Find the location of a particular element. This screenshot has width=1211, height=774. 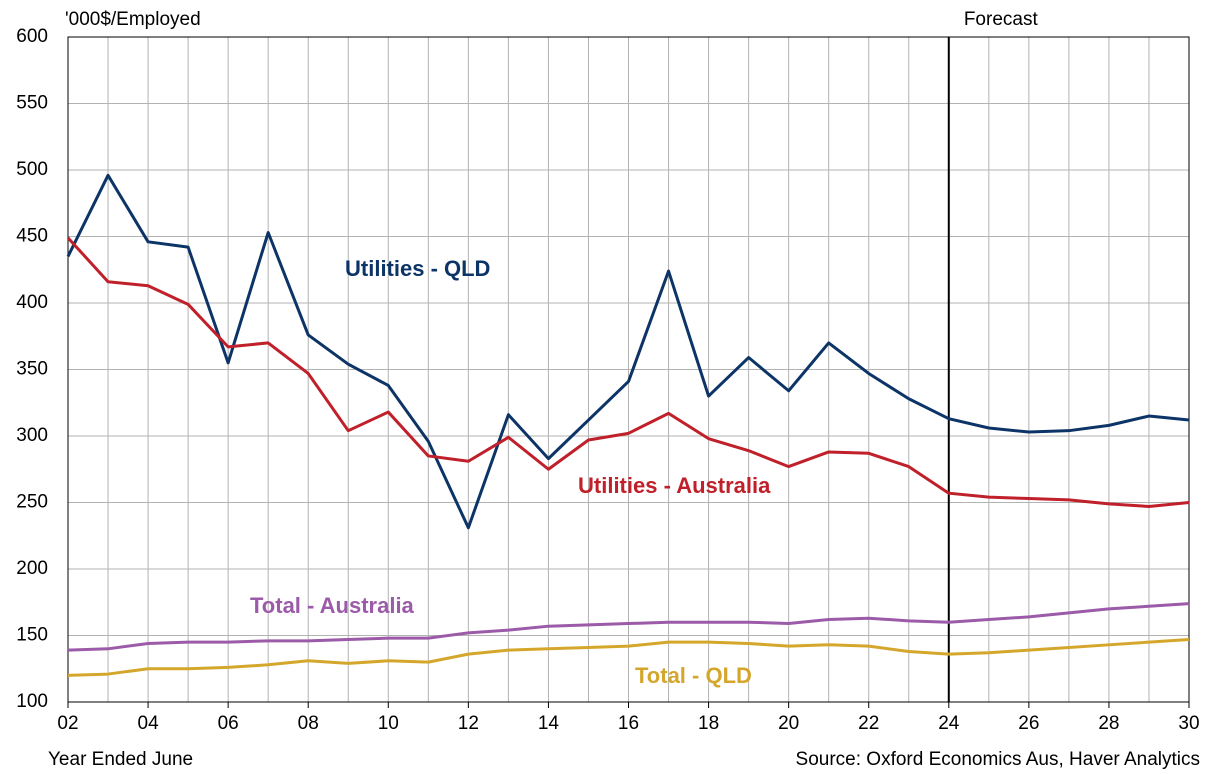

x-axis-label: Year Ended June is located at coordinates (120, 759).